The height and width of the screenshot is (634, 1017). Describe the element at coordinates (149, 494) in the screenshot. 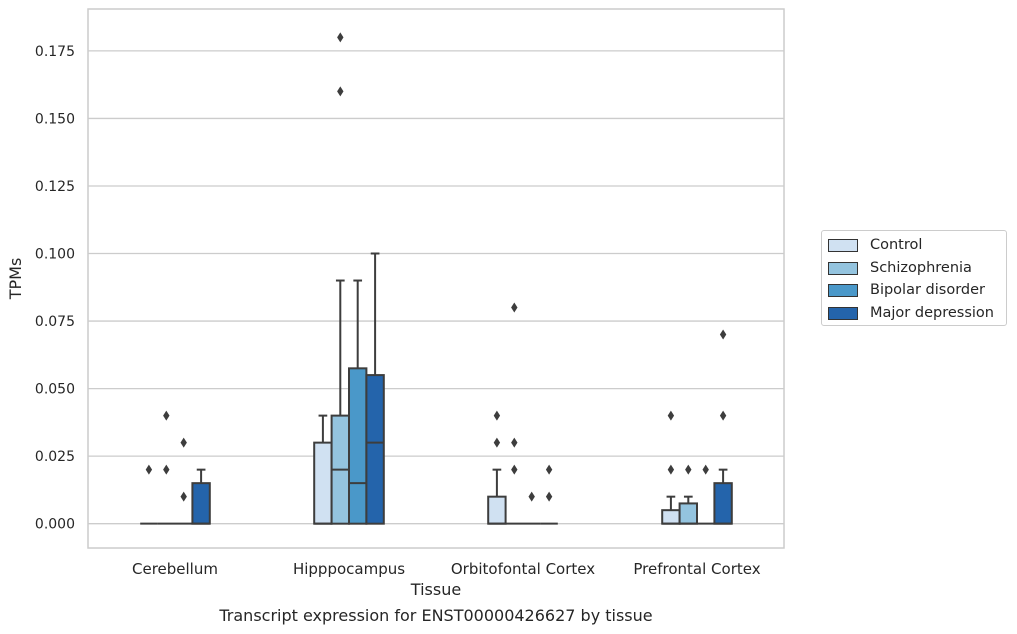

I see `box-cerebellum-control` at that location.